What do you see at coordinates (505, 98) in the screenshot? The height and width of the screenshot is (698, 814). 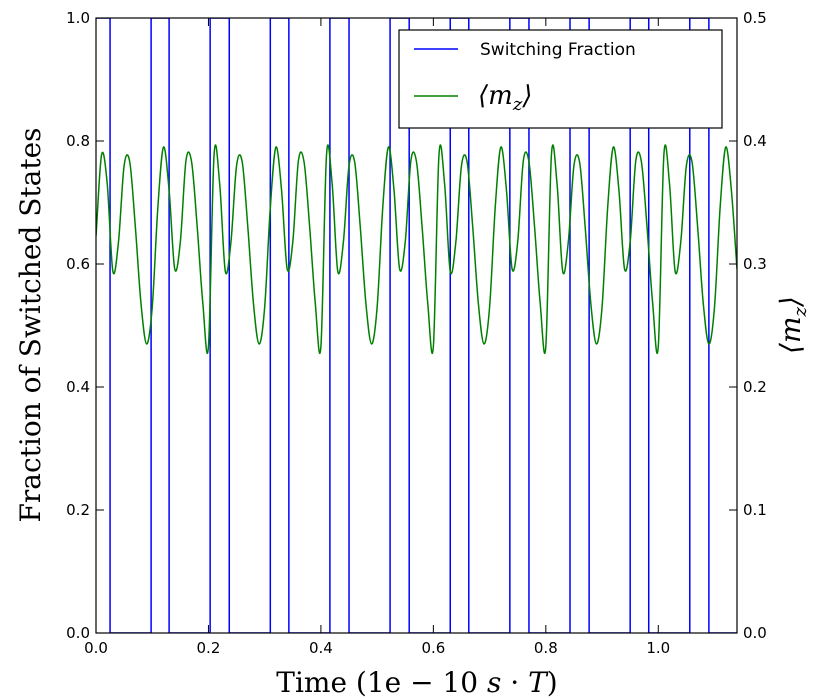 I see `legend-label-mz: ⟨mz⟩` at bounding box center [505, 98].